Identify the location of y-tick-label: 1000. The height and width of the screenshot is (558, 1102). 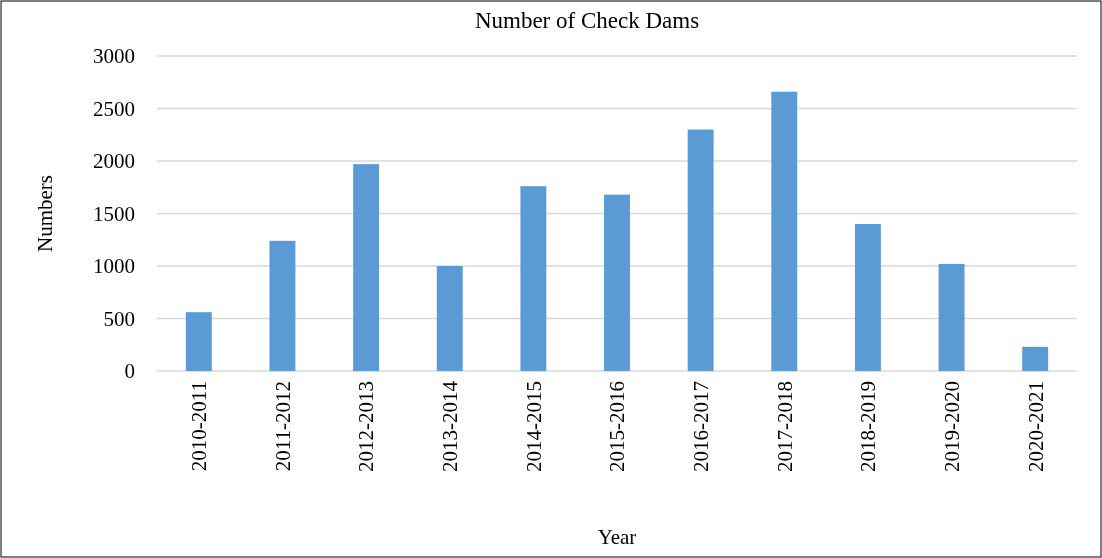
(114, 266).